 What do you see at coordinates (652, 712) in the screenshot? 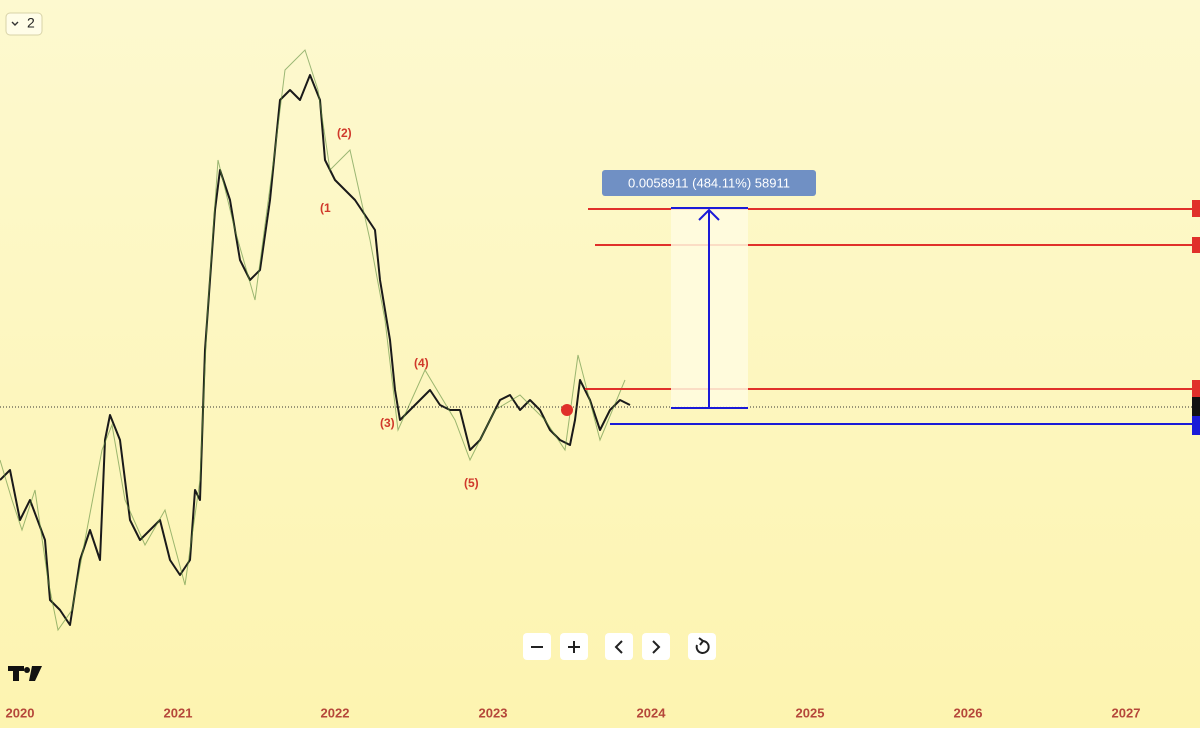
I see `time-label: 2024` at bounding box center [652, 712].